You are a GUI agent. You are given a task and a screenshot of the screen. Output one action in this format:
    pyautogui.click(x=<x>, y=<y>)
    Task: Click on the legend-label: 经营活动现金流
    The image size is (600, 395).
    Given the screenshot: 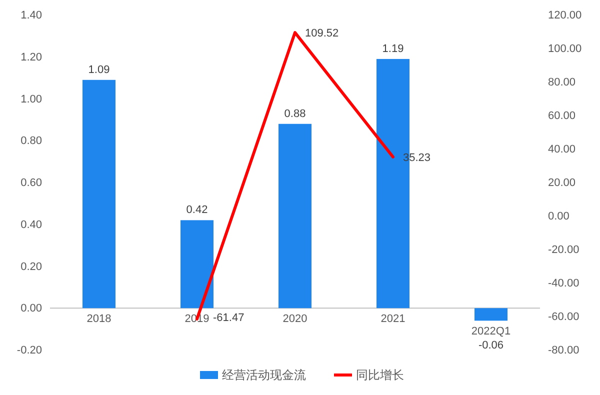 What is the action you would take?
    pyautogui.click(x=264, y=375)
    